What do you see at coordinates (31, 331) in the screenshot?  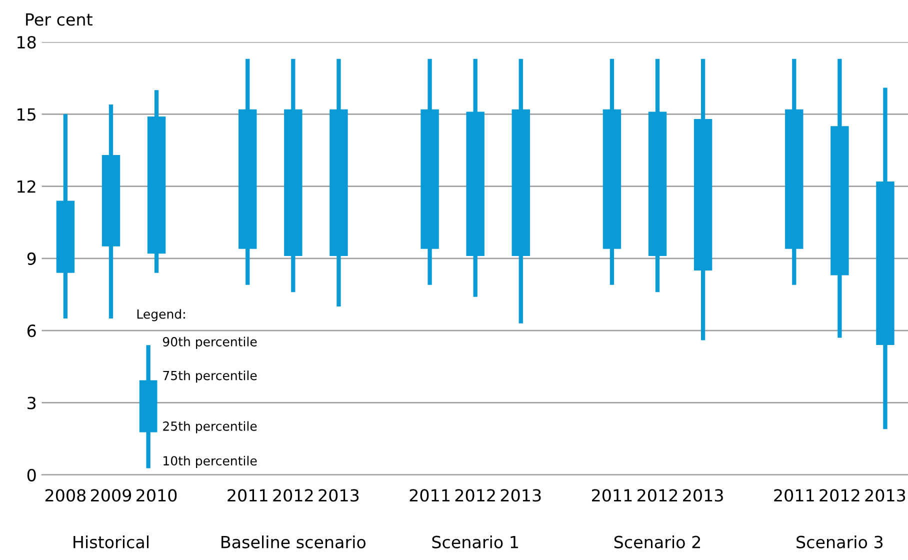 I see `y-tick-label: 6` at bounding box center [31, 331].